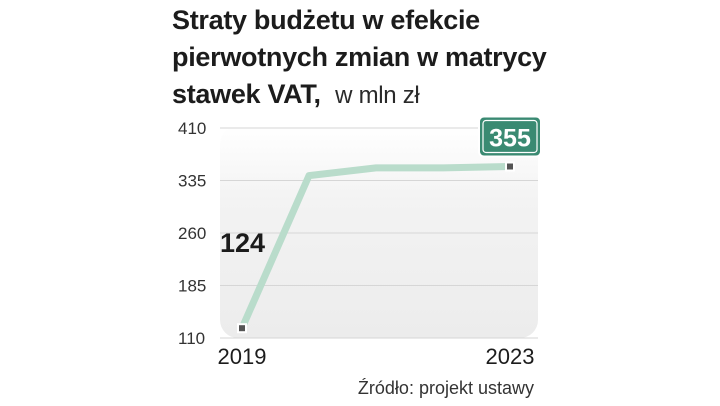  Describe the element at coordinates (377, 95) in the screenshot. I see `unit-label: w mln zł` at that location.